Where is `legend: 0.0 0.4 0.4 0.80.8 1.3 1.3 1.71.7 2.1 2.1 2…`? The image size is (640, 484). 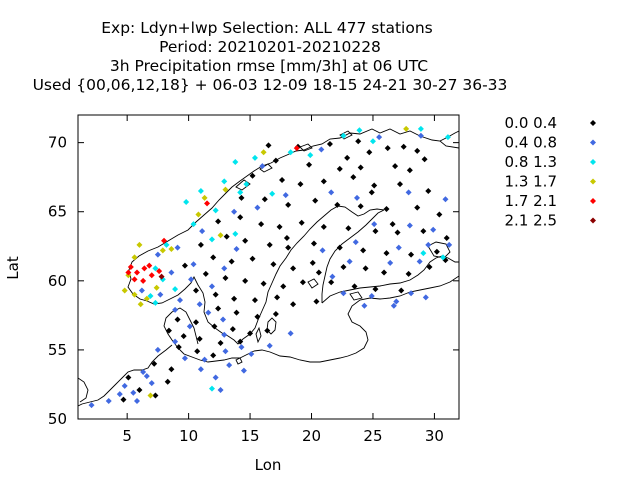 legend: 0.0 0.4 0.4 0.80.8 1.3 1.3 1.71.7 2.1 2.1 2… is located at coordinates (550, 172).